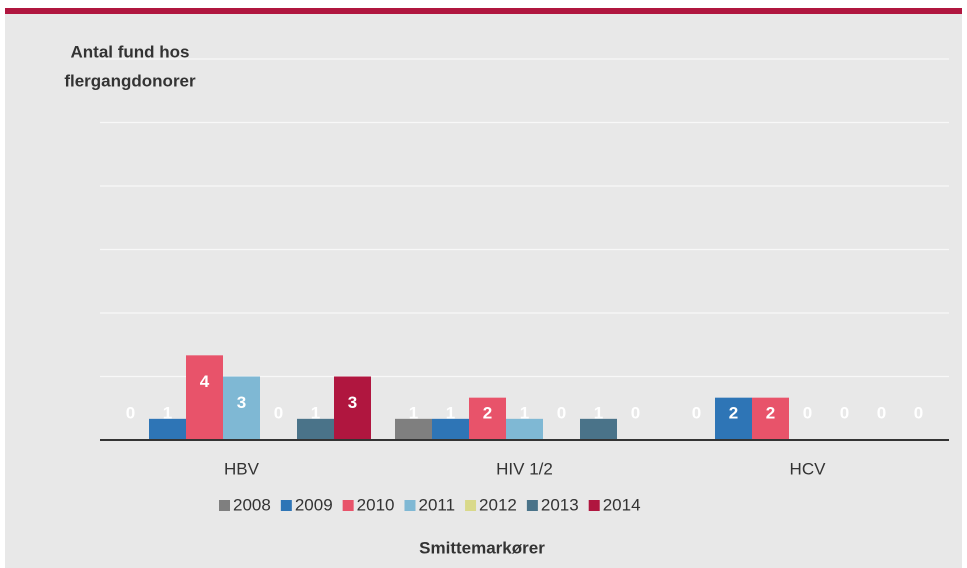 The height and width of the screenshot is (568, 967). Describe the element at coordinates (622, 504) in the screenshot. I see `legend-label: 2014` at that location.